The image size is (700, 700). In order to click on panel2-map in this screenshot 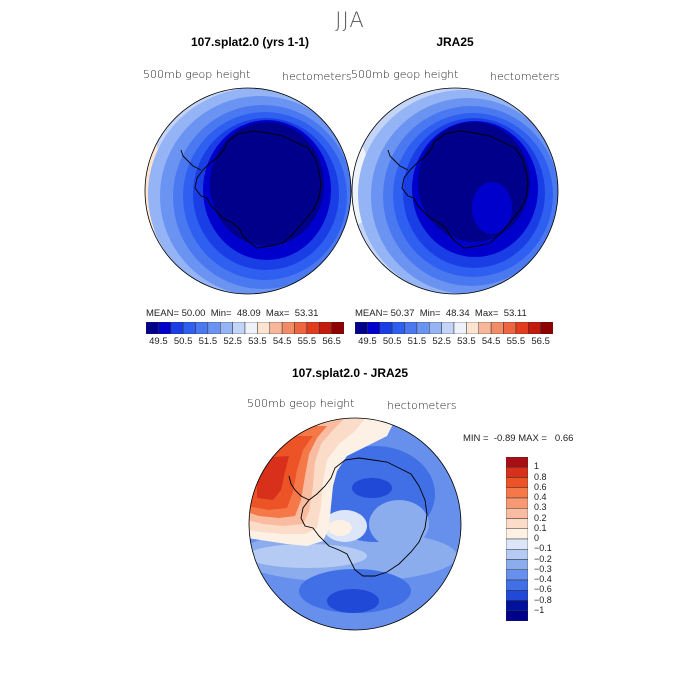, I will do `click(455, 191)`.